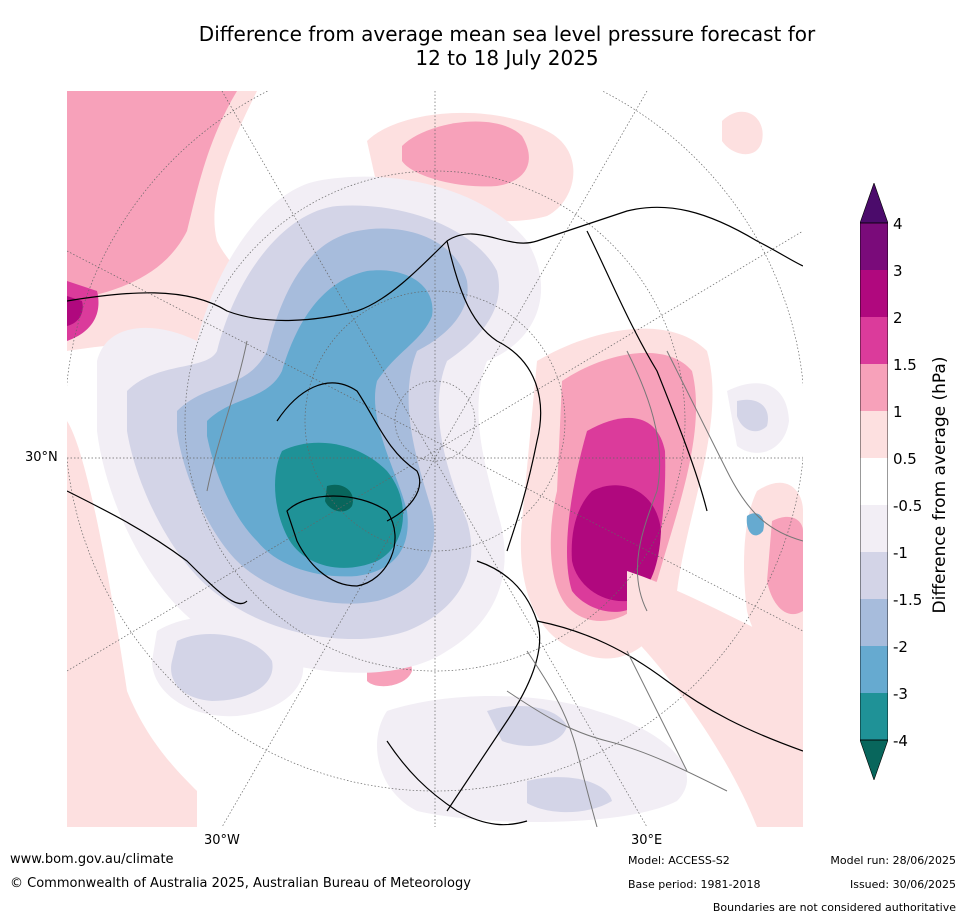 This screenshot has height=919, width=965. I want to click on colorbar-seg-neg1-neg1.5, so click(874, 575).